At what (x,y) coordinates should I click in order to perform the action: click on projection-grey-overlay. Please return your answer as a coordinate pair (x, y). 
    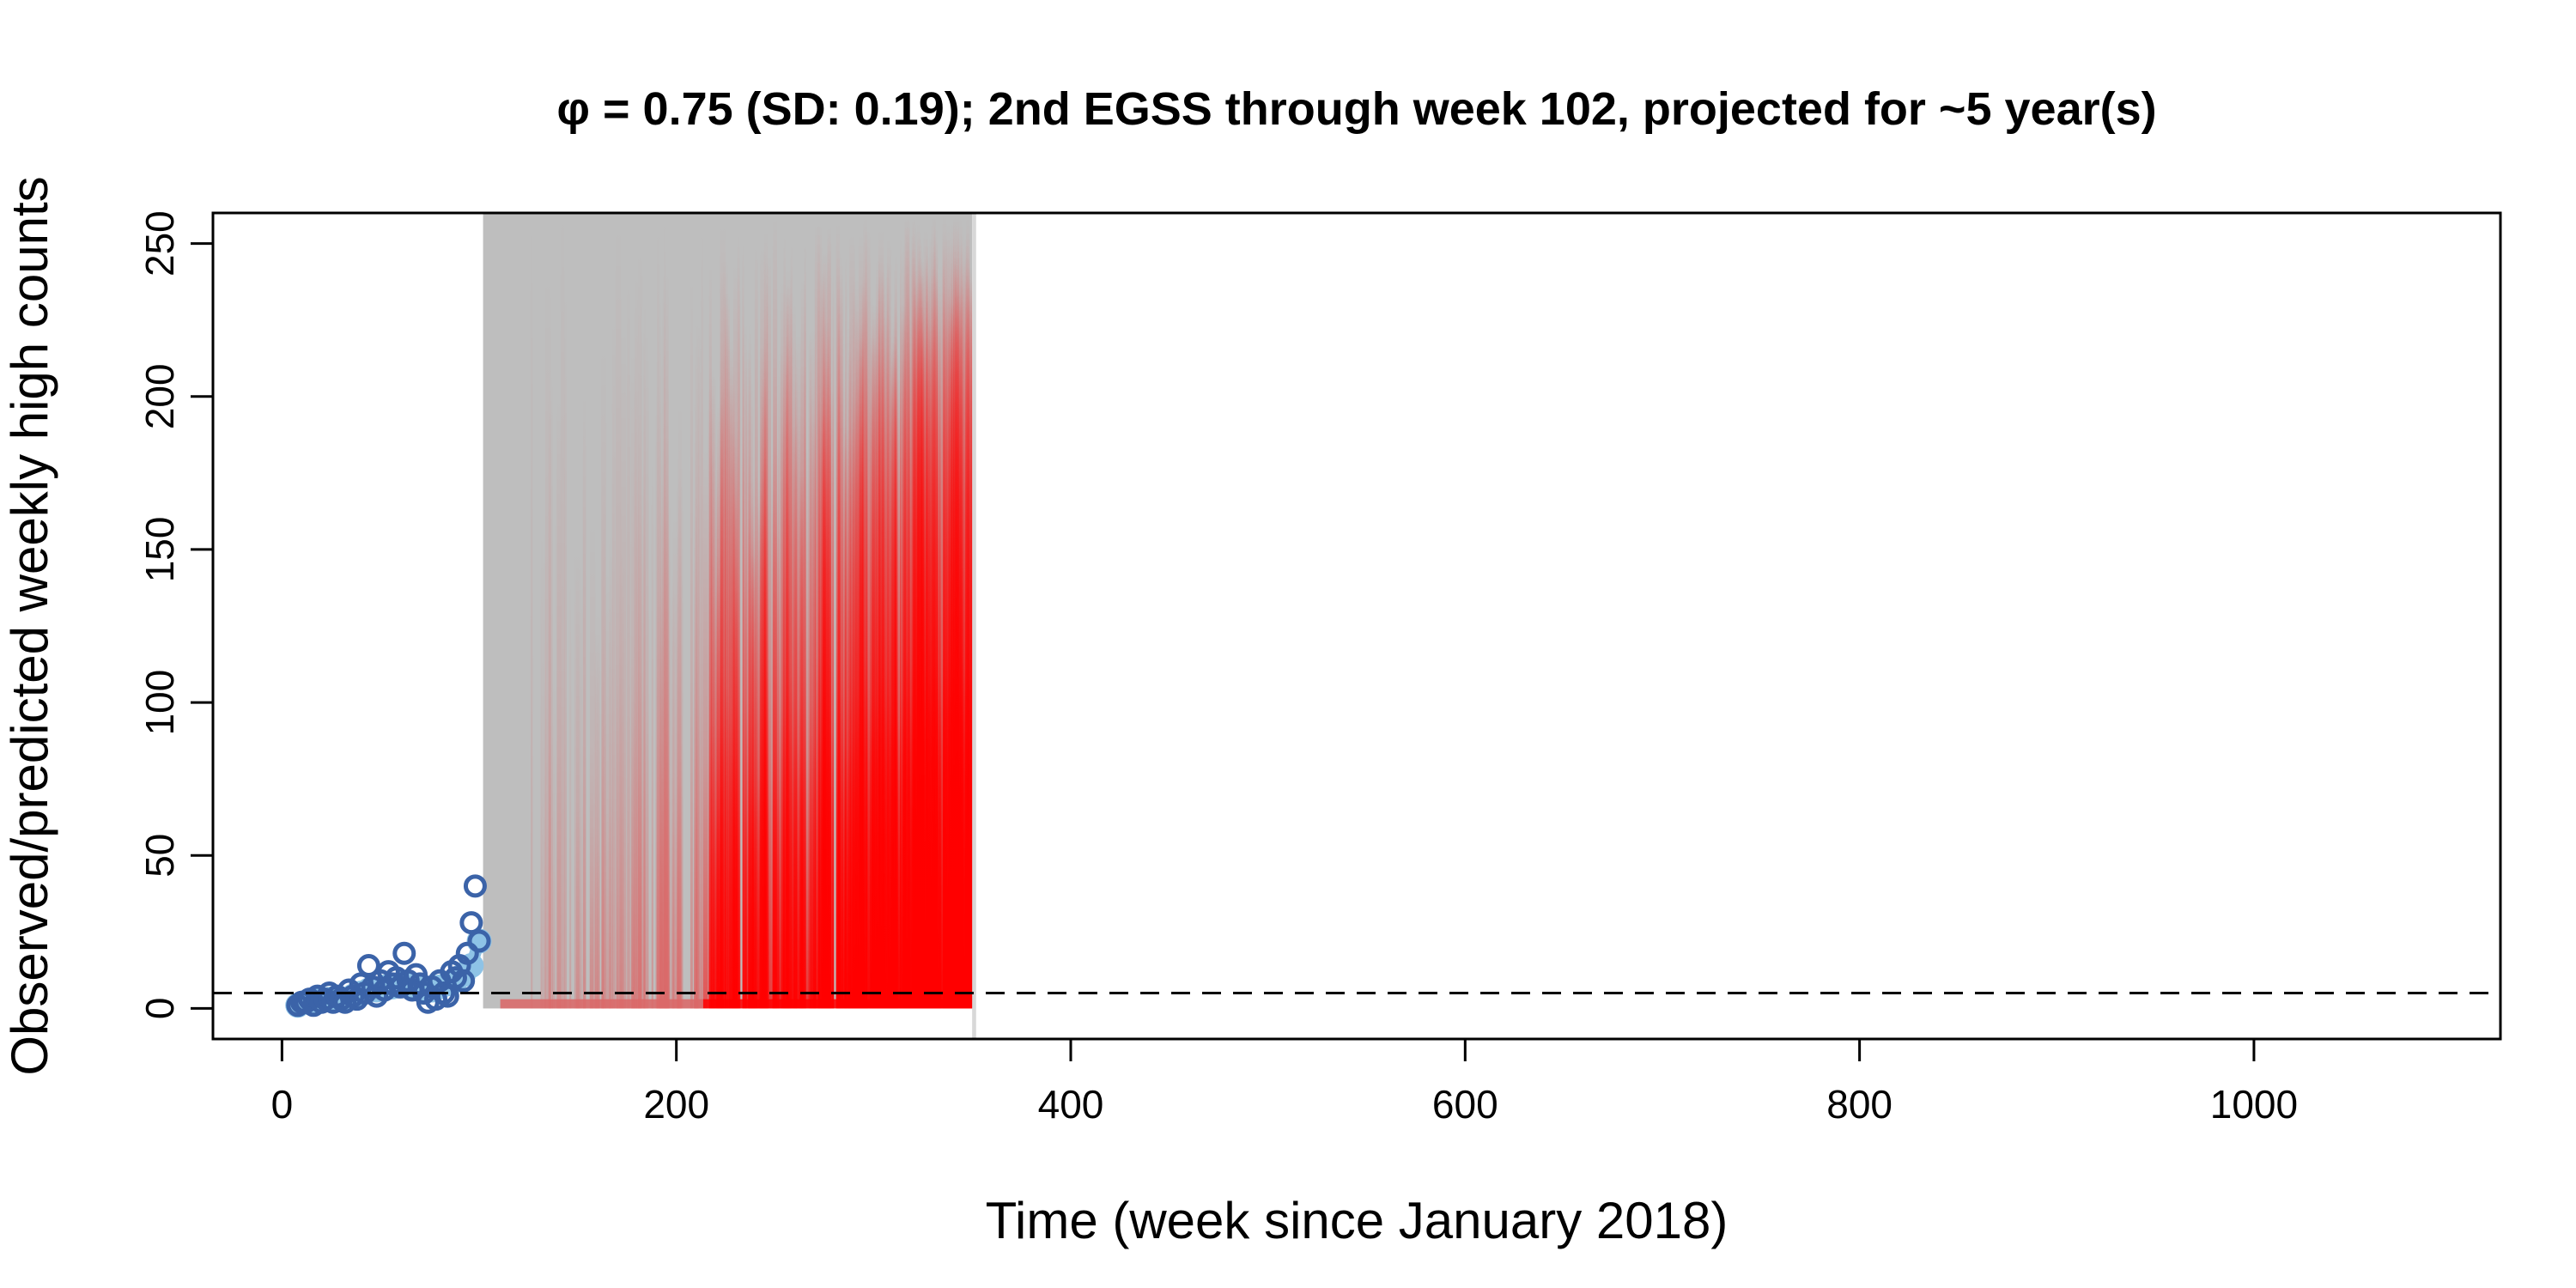
    Looking at the image, I should click on (593, 611).